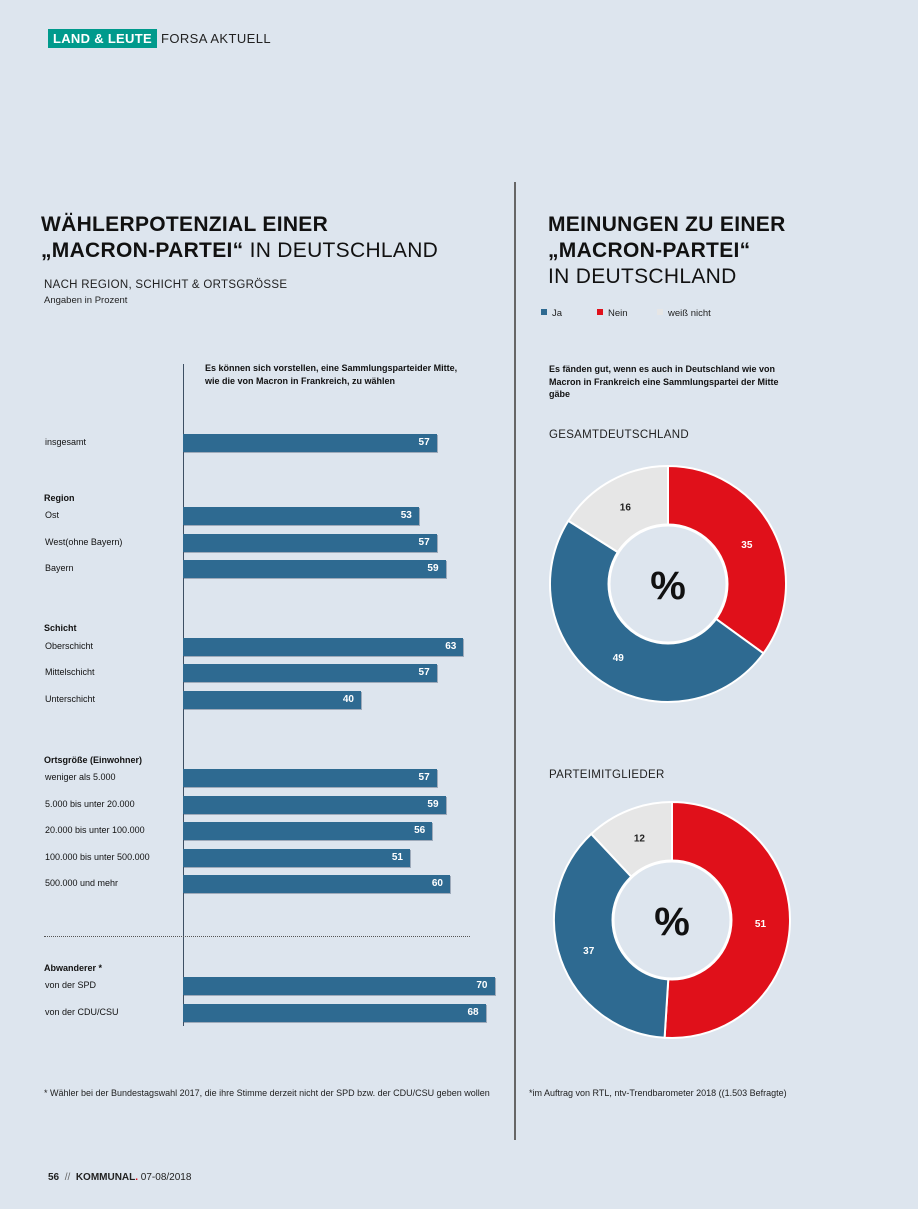 This screenshot has height=1209, width=918. What do you see at coordinates (185, 224) in the screenshot?
I see `left-title-line1: WÄHLERPOTENZIAL EINER` at bounding box center [185, 224].